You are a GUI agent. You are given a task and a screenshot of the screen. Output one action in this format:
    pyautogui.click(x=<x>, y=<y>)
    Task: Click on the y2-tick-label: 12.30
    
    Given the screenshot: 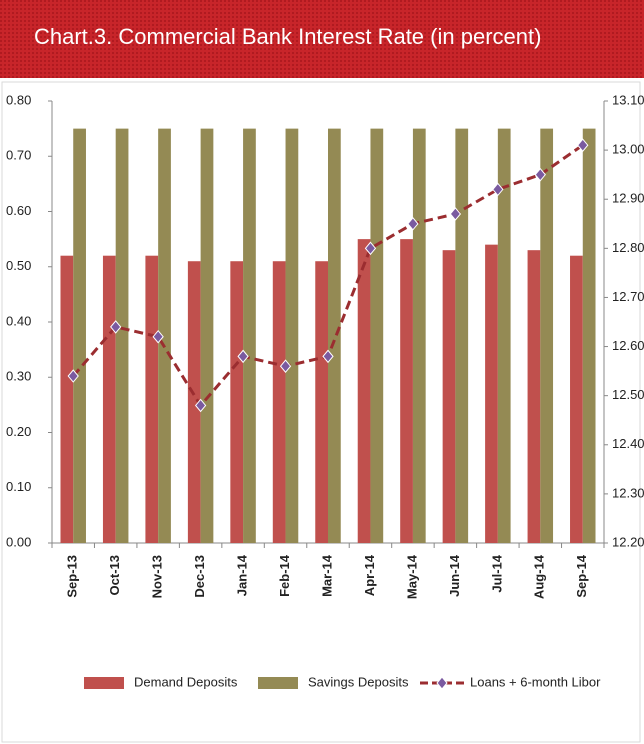 What is the action you would take?
    pyautogui.click(x=628, y=492)
    